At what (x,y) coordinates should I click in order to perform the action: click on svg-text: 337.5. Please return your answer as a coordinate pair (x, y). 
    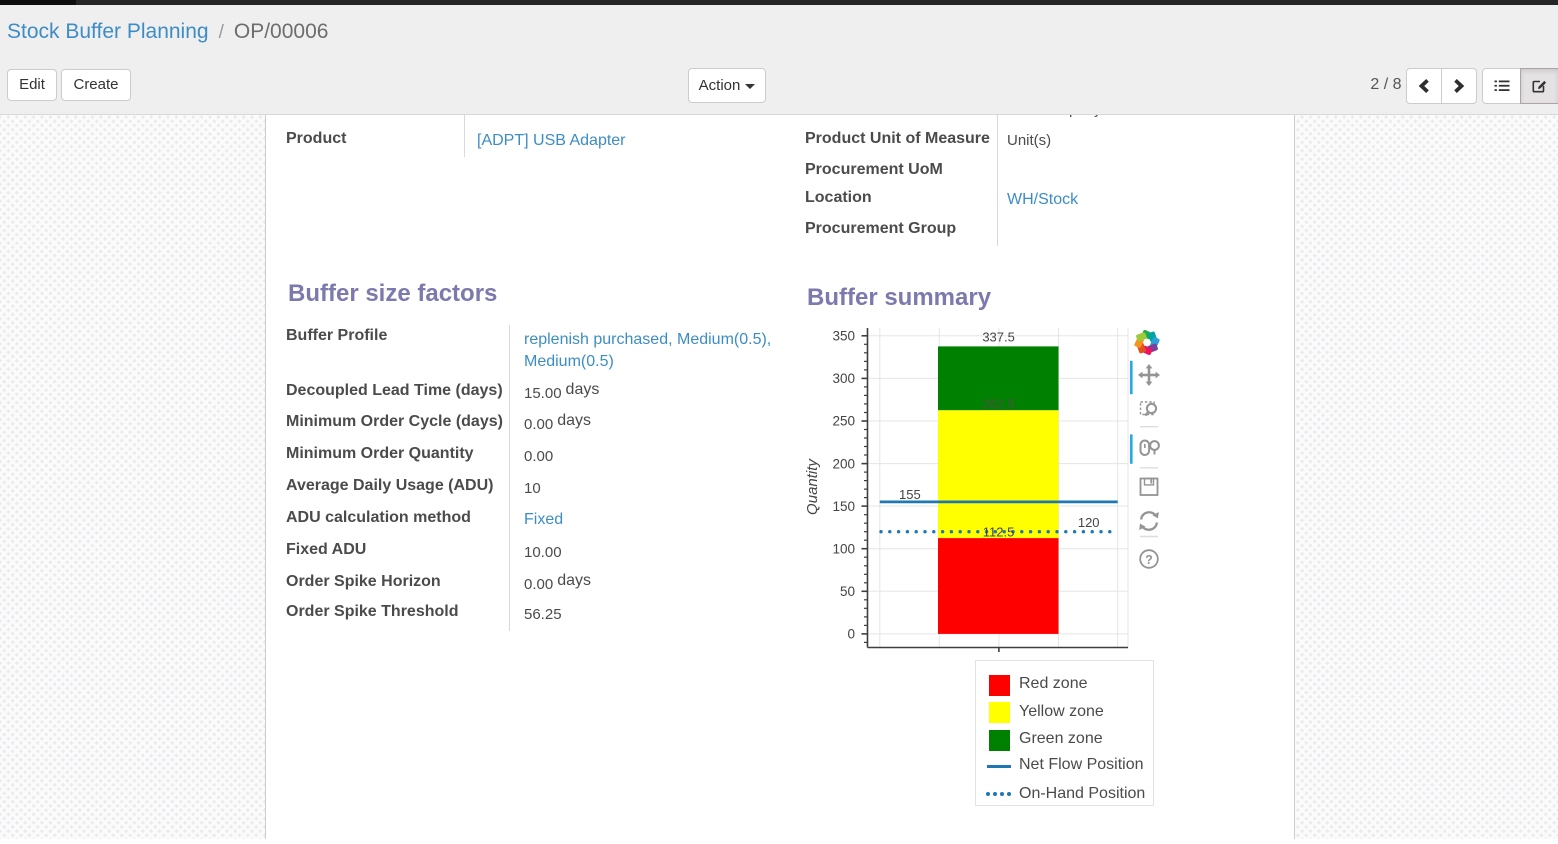
    Looking at the image, I should click on (998, 337).